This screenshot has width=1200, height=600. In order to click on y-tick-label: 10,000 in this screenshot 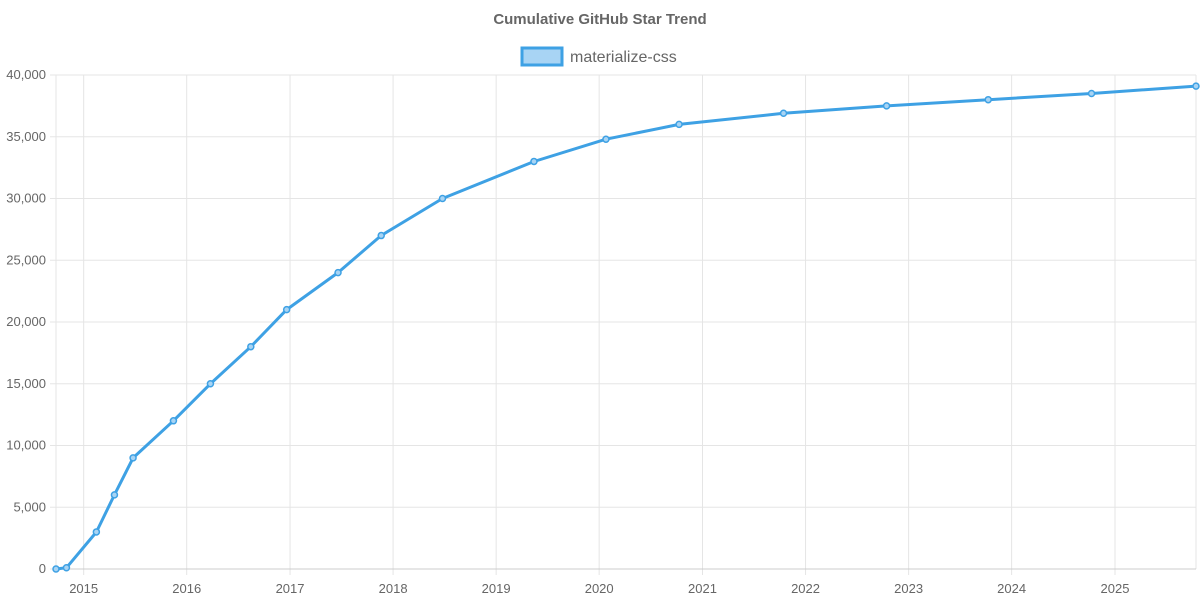, I will do `click(26, 445)`.